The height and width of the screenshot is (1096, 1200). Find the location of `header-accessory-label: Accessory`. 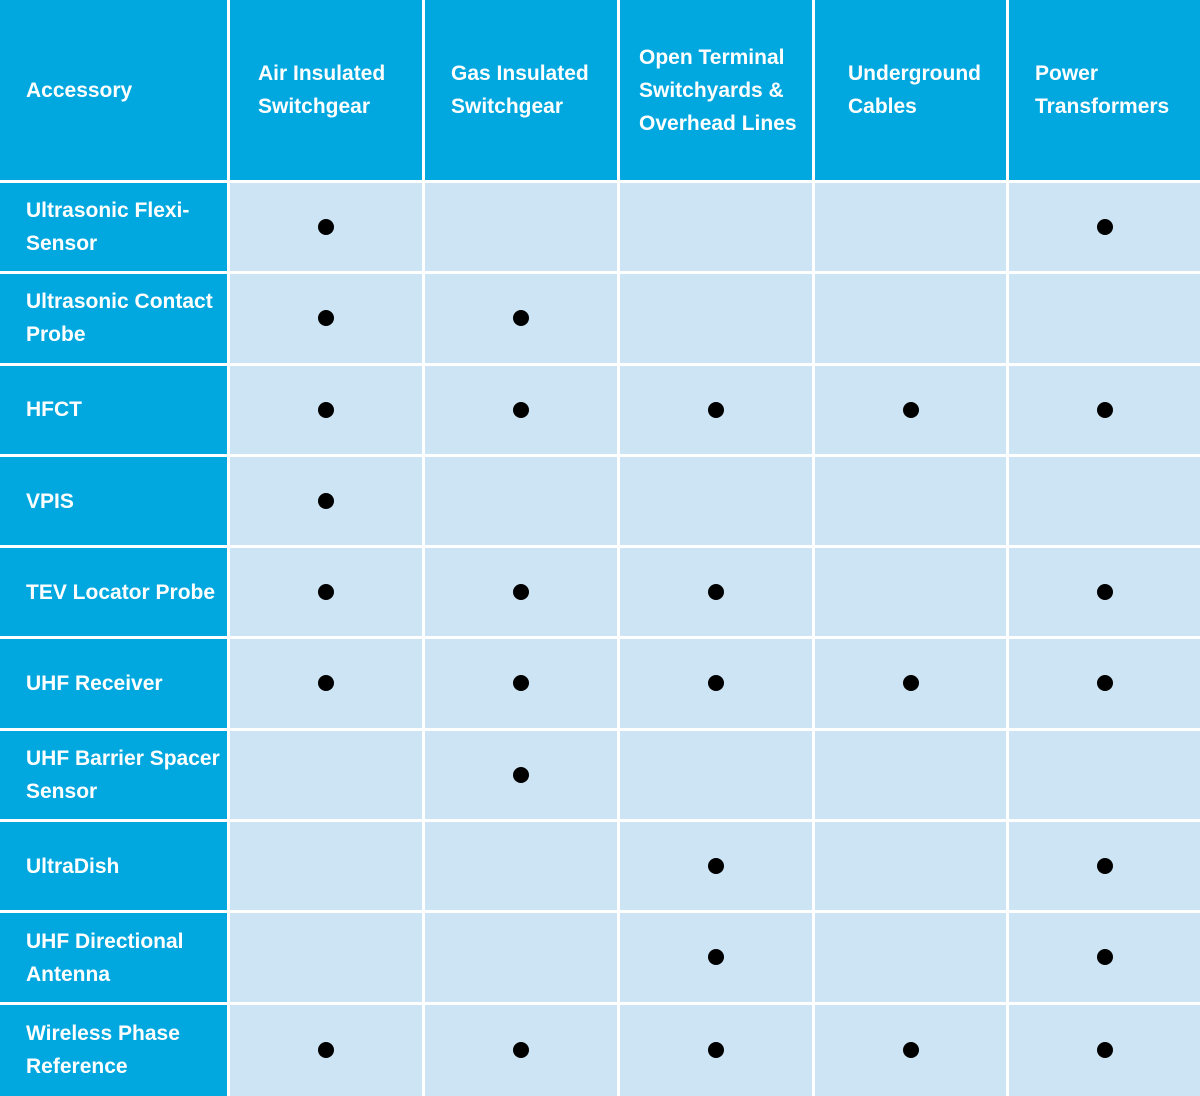

header-accessory-label: Accessory is located at coordinates (79, 90).